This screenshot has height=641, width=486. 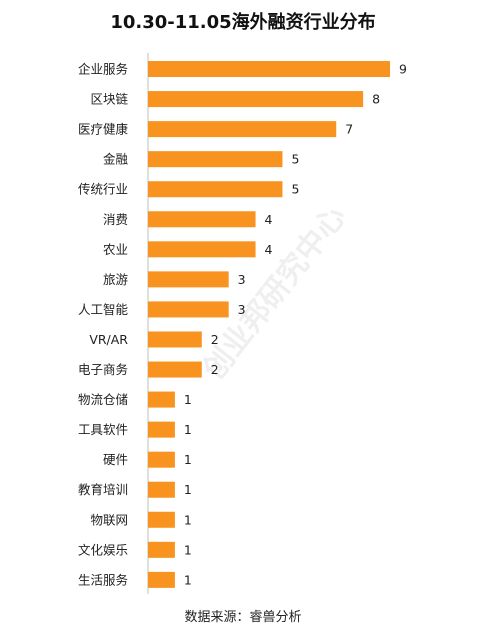 I want to click on category-label: 物联网, so click(x=109, y=519).